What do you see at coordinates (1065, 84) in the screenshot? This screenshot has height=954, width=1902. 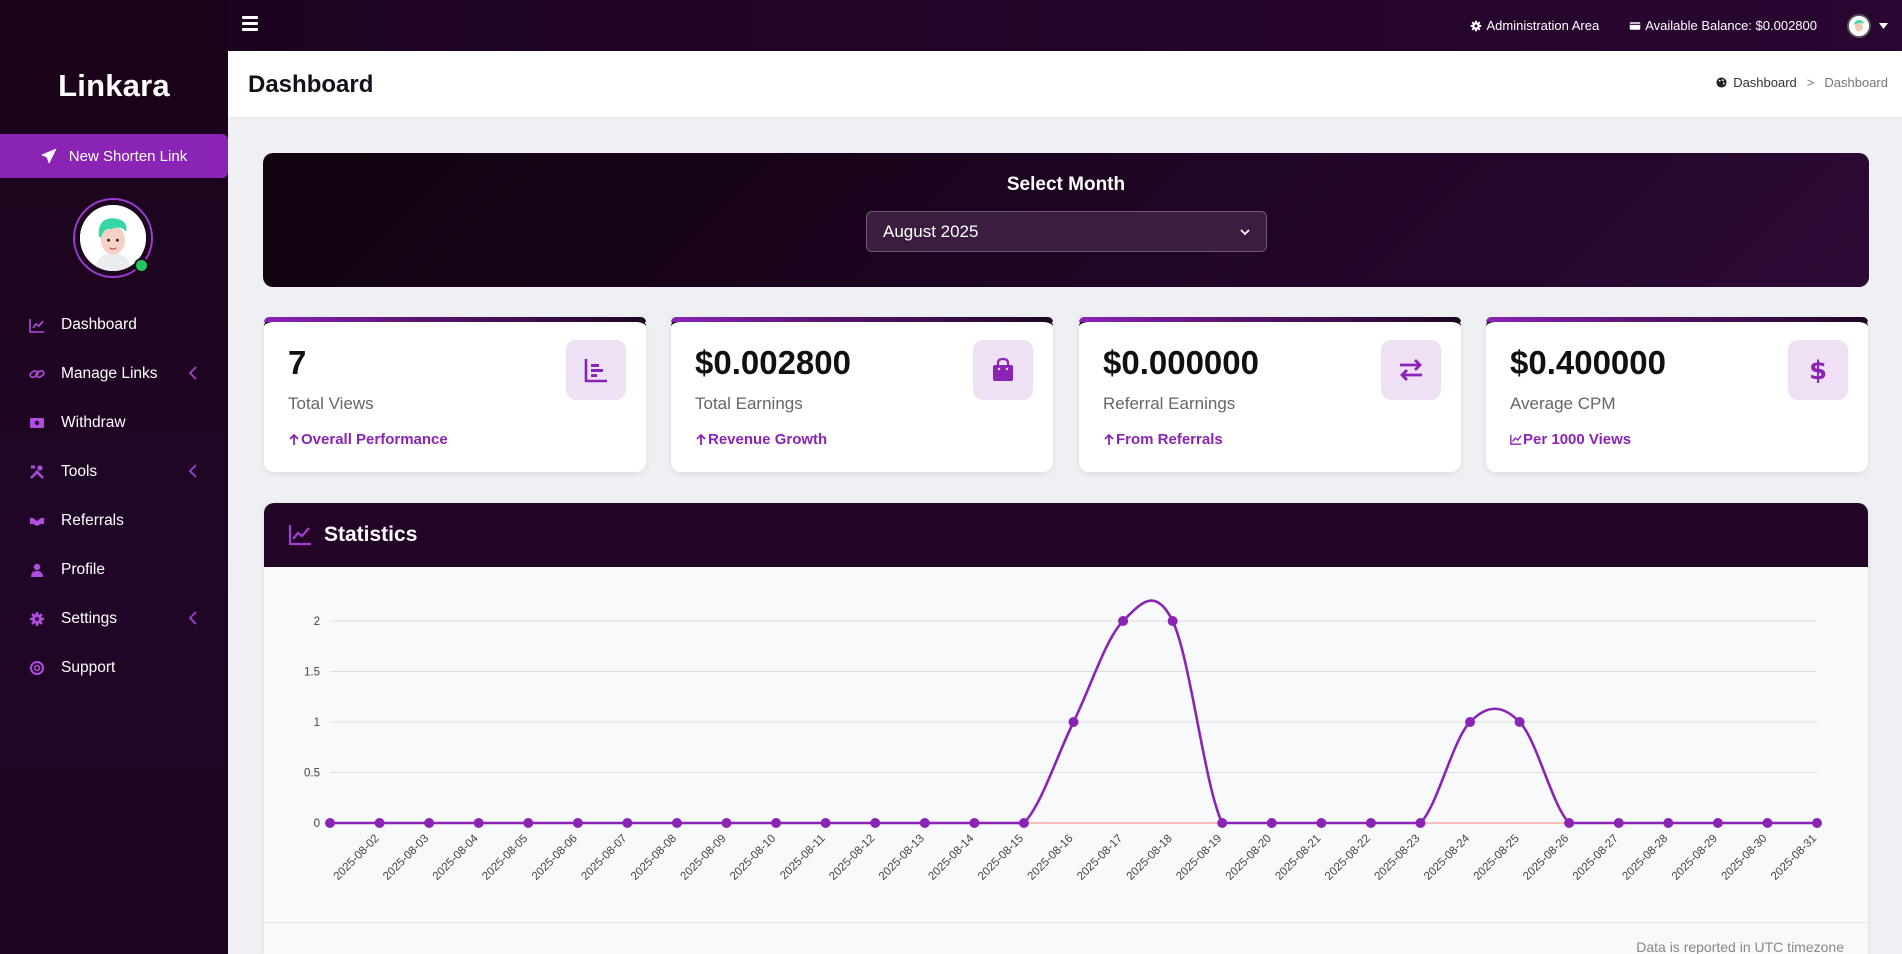 I see `page-header: Dashboard Dashboard > Dashboard` at bounding box center [1065, 84].